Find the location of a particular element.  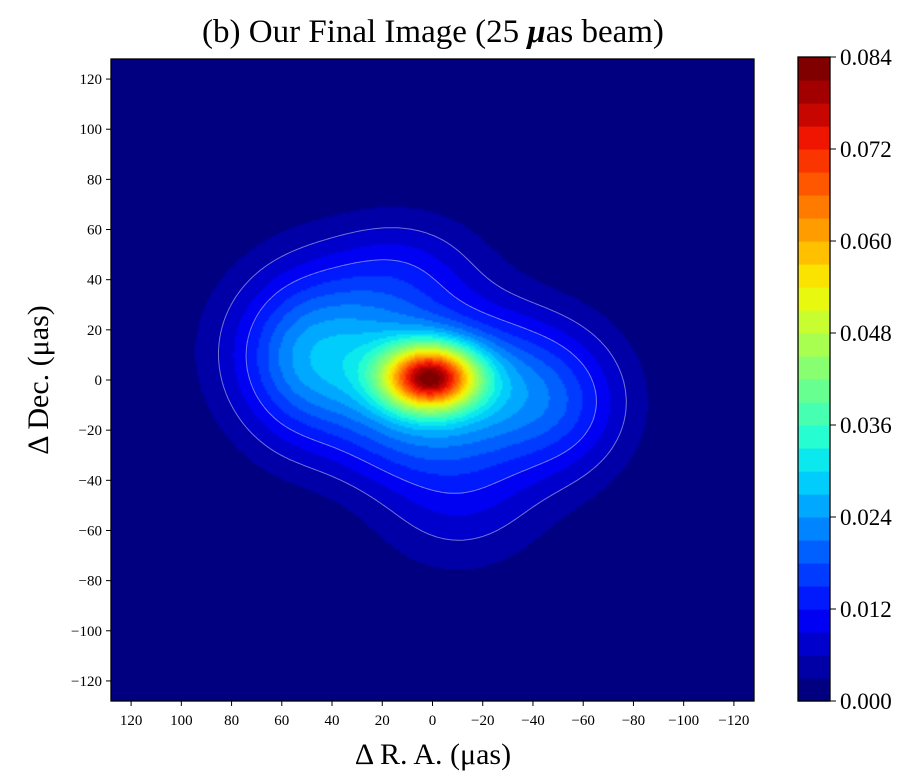

x-tick-label: 40 is located at coordinates (332, 721).